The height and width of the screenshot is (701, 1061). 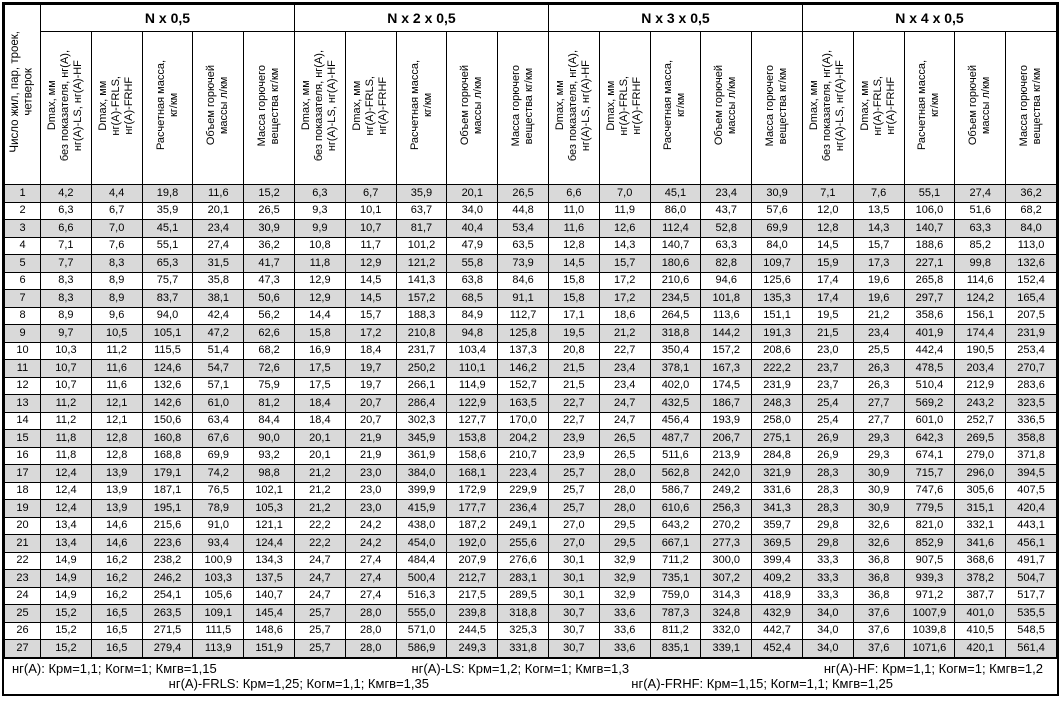 What do you see at coordinates (827, 543) in the screenshot?
I see `data-cell: 29,8` at bounding box center [827, 543].